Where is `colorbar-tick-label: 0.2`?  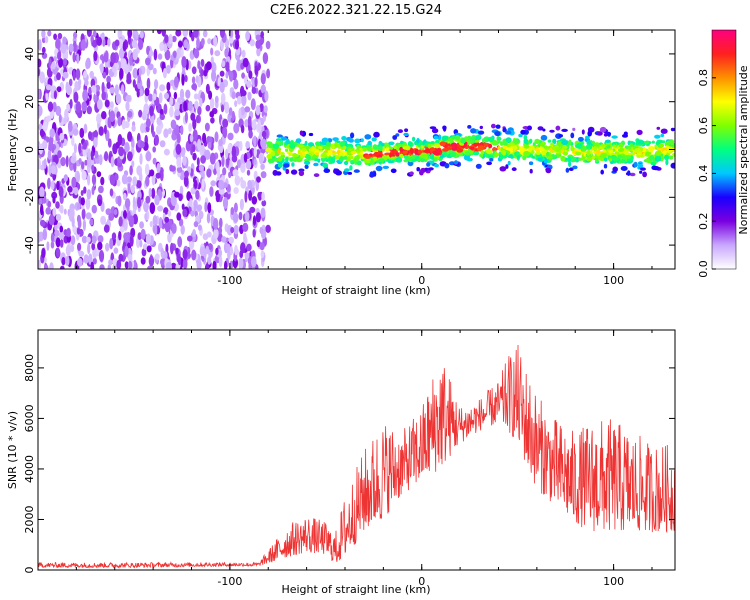
colorbar-tick-label: 0.2 is located at coordinates (703, 221).